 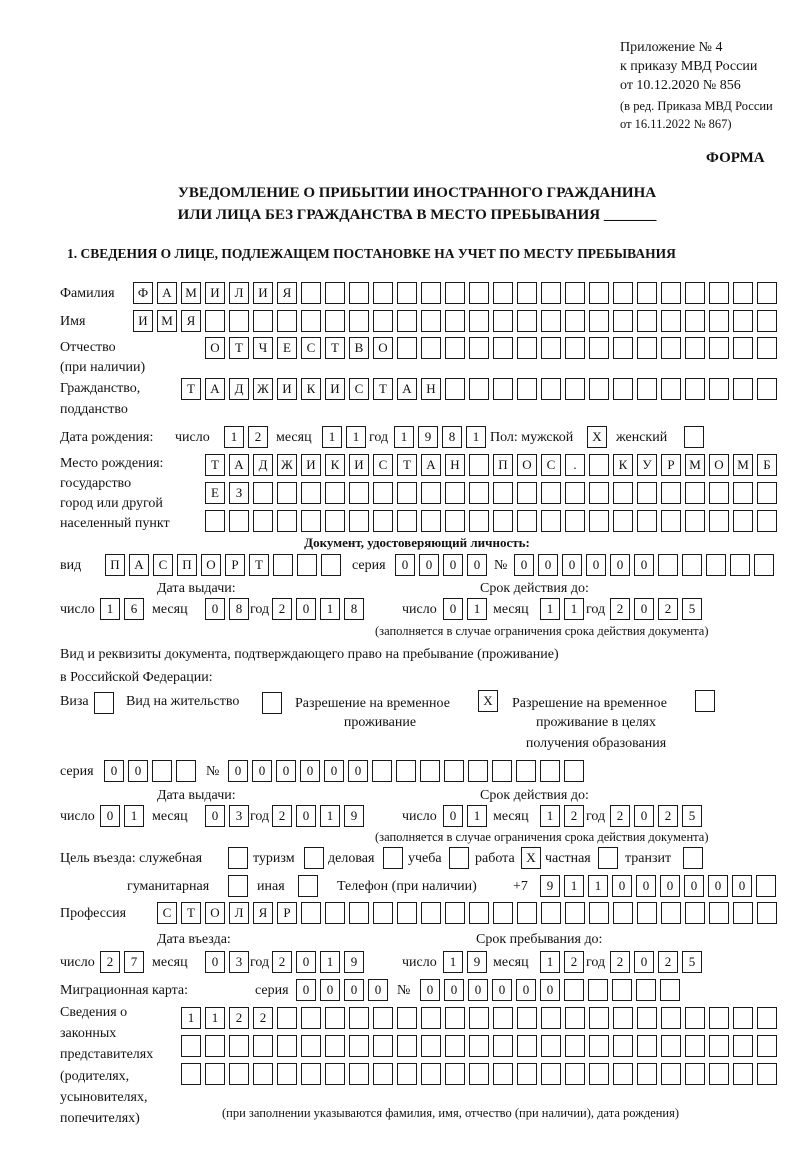 What do you see at coordinates (191, 293) in the screenshot?
I see `char-box: М` at bounding box center [191, 293].